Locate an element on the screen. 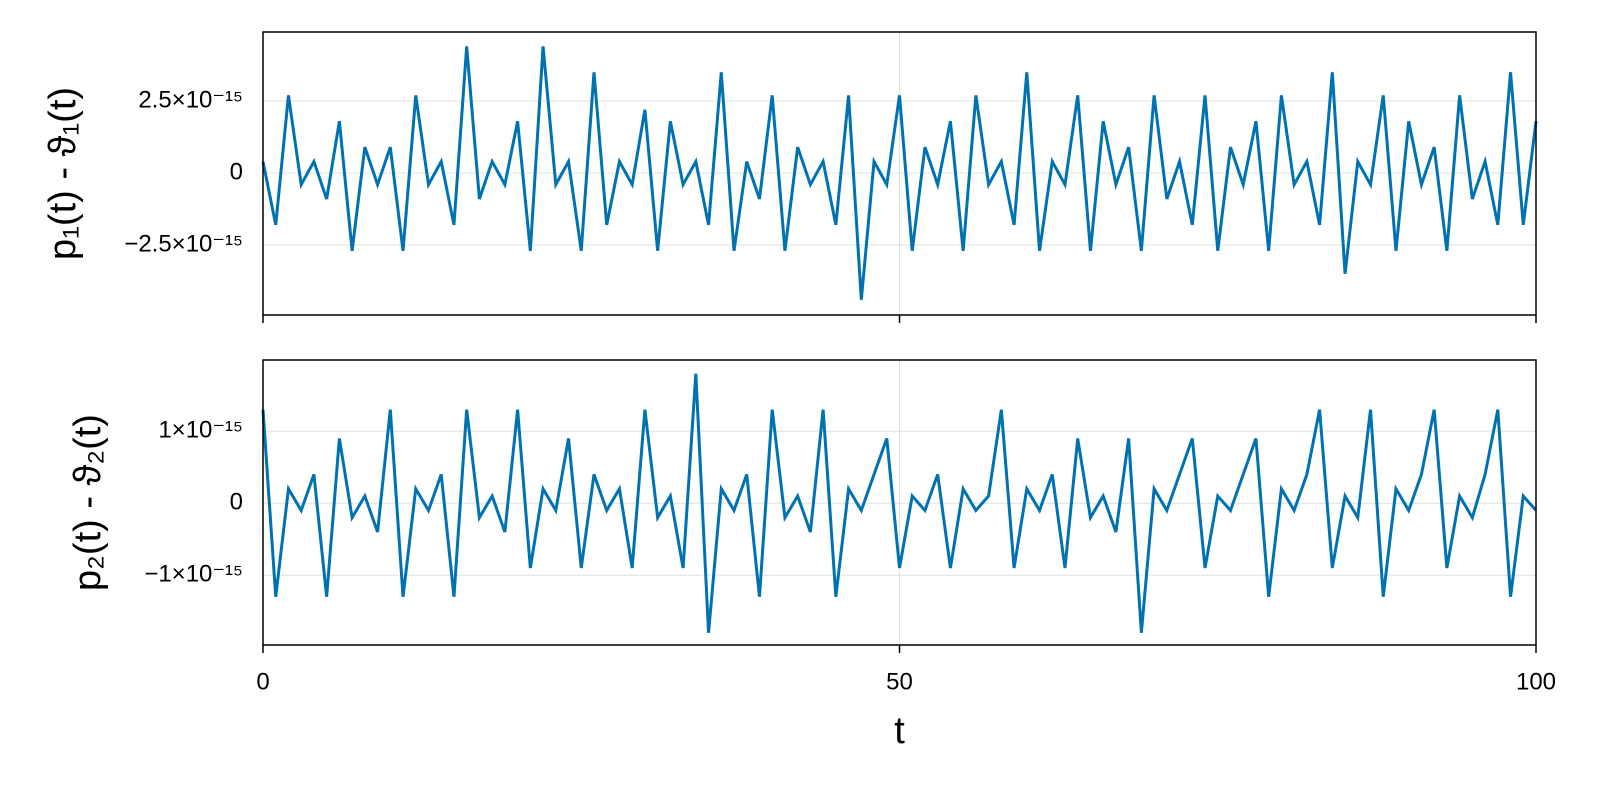  y-tick-label: −2.5×10⁻¹⁵ is located at coordinates (183, 243).